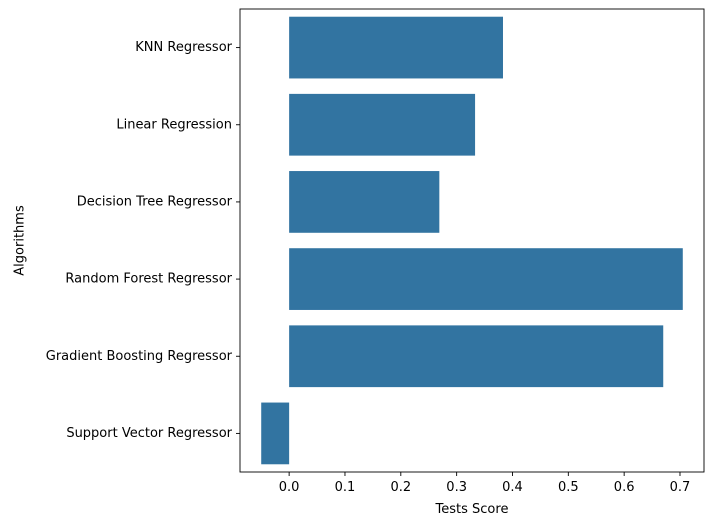  I want to click on y-tick-label: Gradient Boosting Regressor, so click(139, 356).